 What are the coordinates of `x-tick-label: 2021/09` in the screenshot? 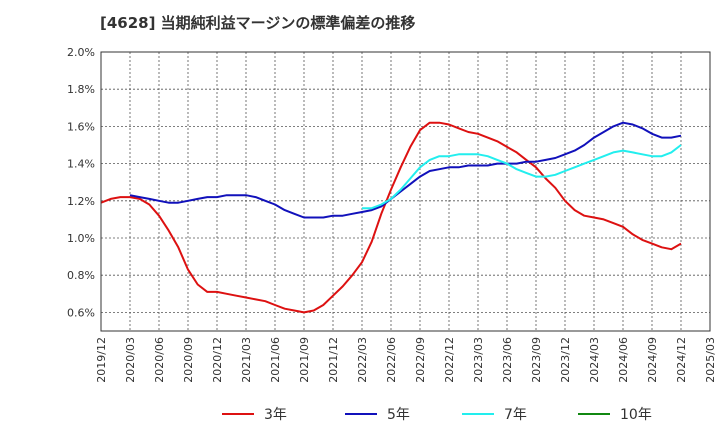 It's located at (304, 360).